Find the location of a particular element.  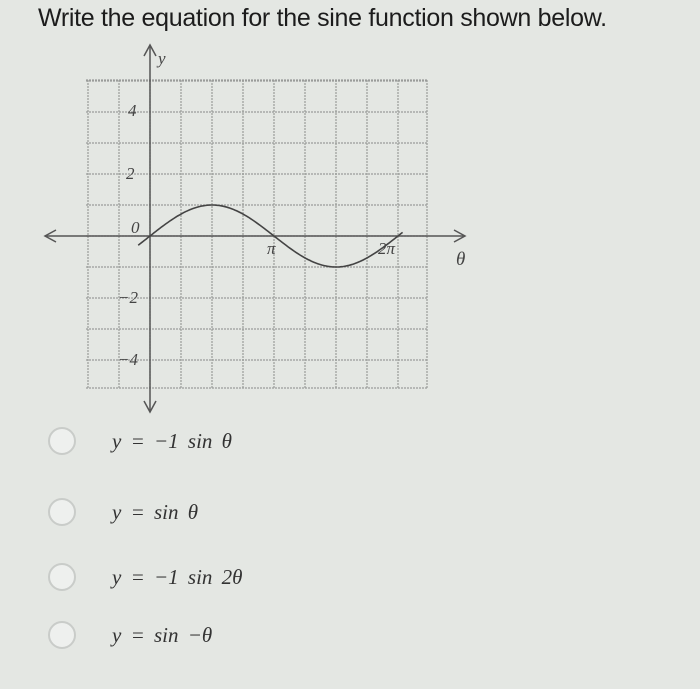

option: y = sin −θ is located at coordinates (130, 635).